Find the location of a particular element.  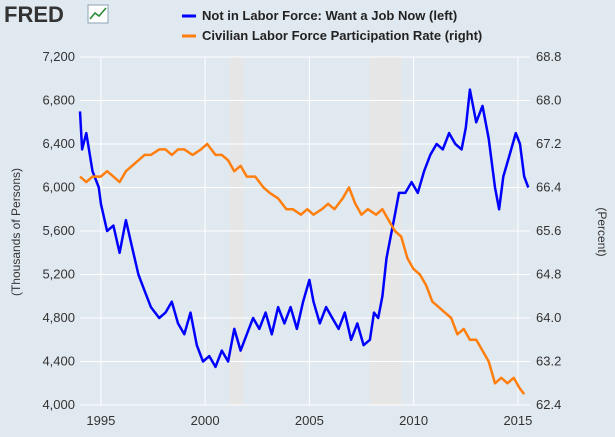

y-left-tick-label: 4,800 is located at coordinates (58, 317).